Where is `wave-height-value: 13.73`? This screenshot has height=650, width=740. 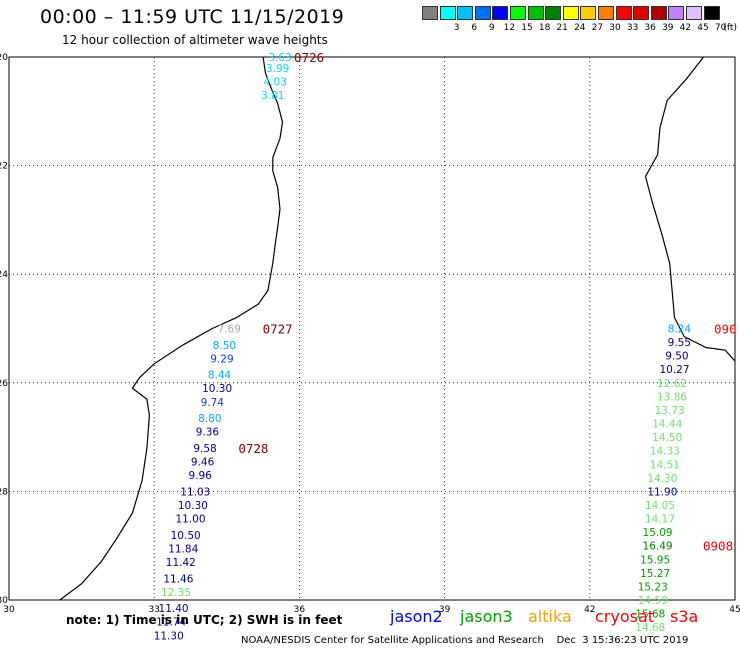 wave-height-value: 13.73 is located at coordinates (670, 411).